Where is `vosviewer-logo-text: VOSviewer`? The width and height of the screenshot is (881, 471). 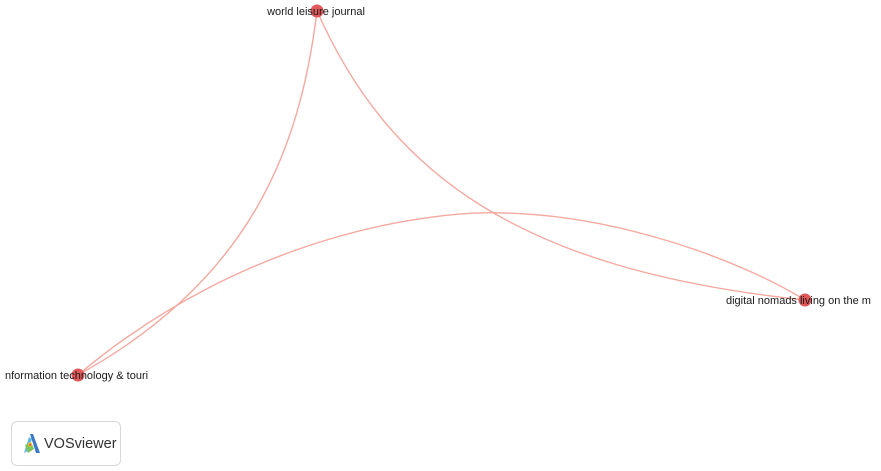
vosviewer-logo-text: VOSviewer is located at coordinates (80, 443).